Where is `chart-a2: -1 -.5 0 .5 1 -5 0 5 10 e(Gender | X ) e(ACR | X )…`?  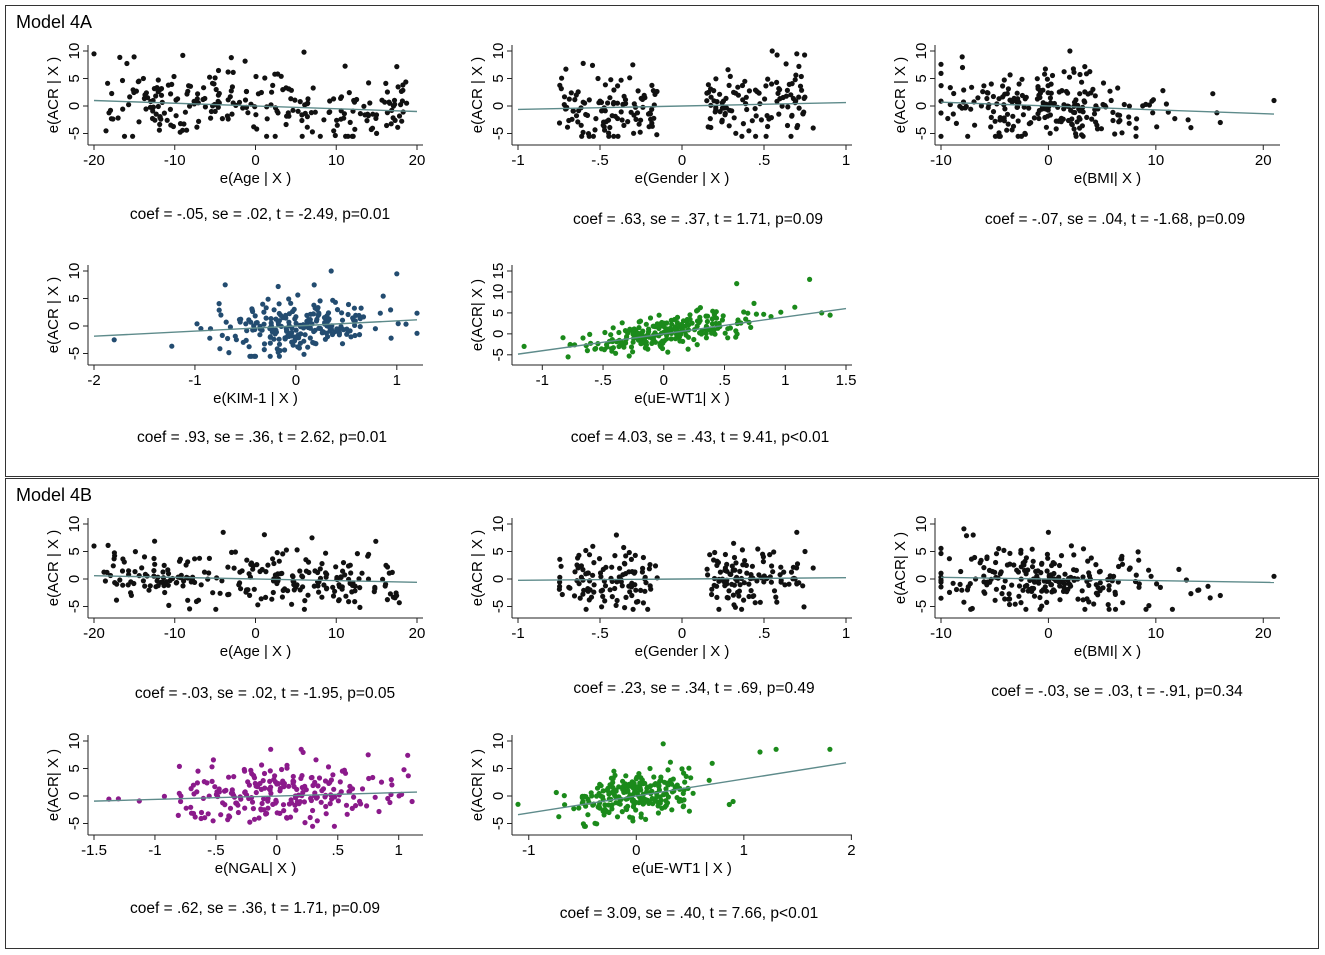 chart-a2: -1 -.5 0 .5 1 -5 0 5 10 e(Gender | X ) e(ACR | X )… is located at coordinates (660, 135).